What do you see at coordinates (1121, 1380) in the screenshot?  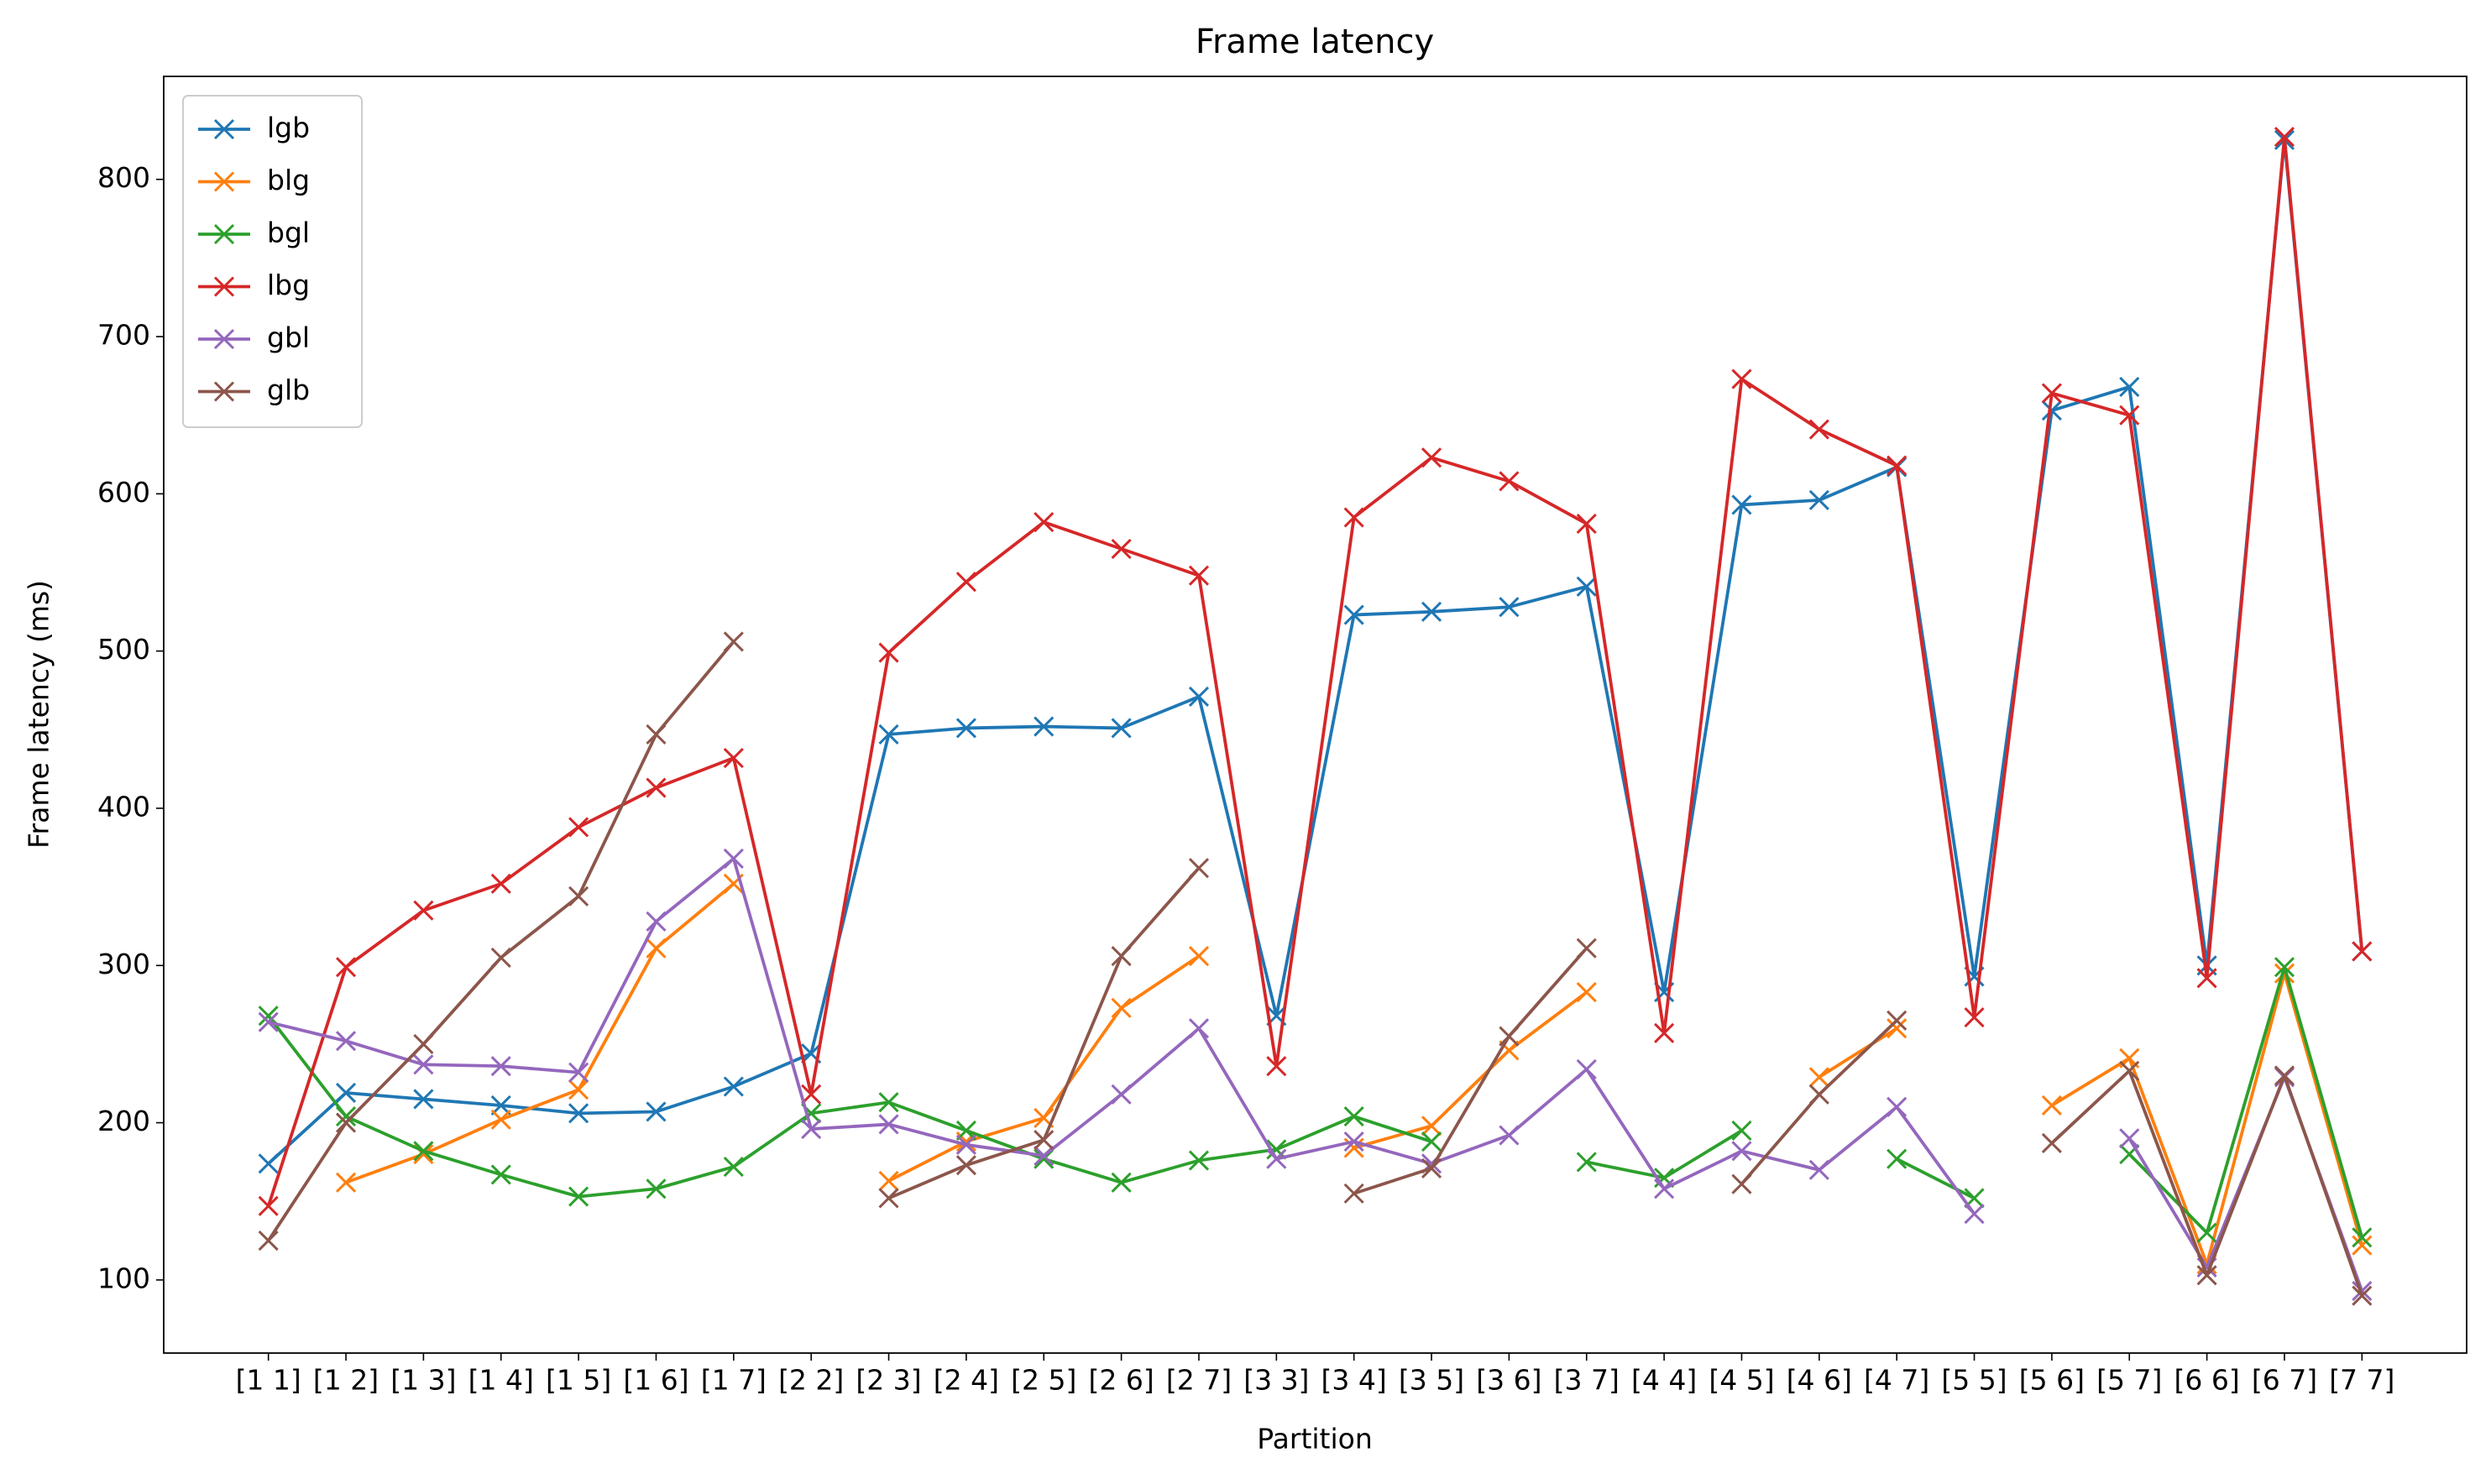 I see `x-tick-label: [2 6]` at bounding box center [1121, 1380].